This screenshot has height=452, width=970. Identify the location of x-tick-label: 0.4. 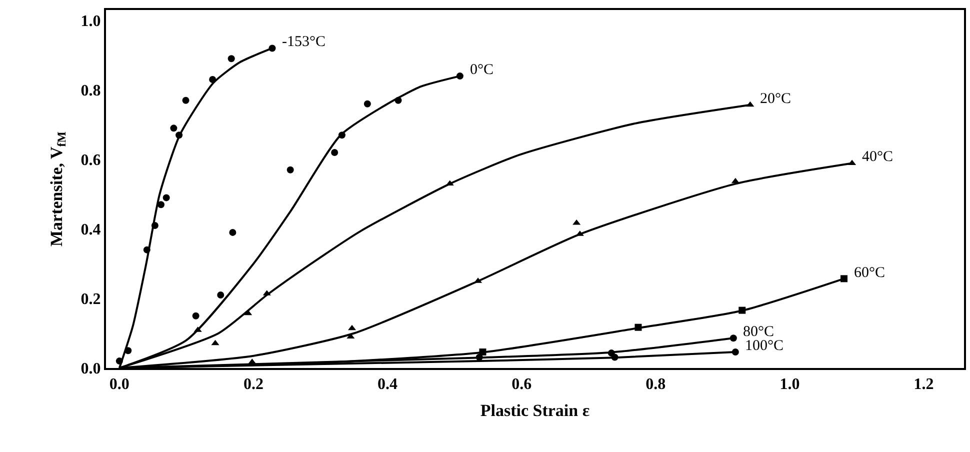
(388, 385).